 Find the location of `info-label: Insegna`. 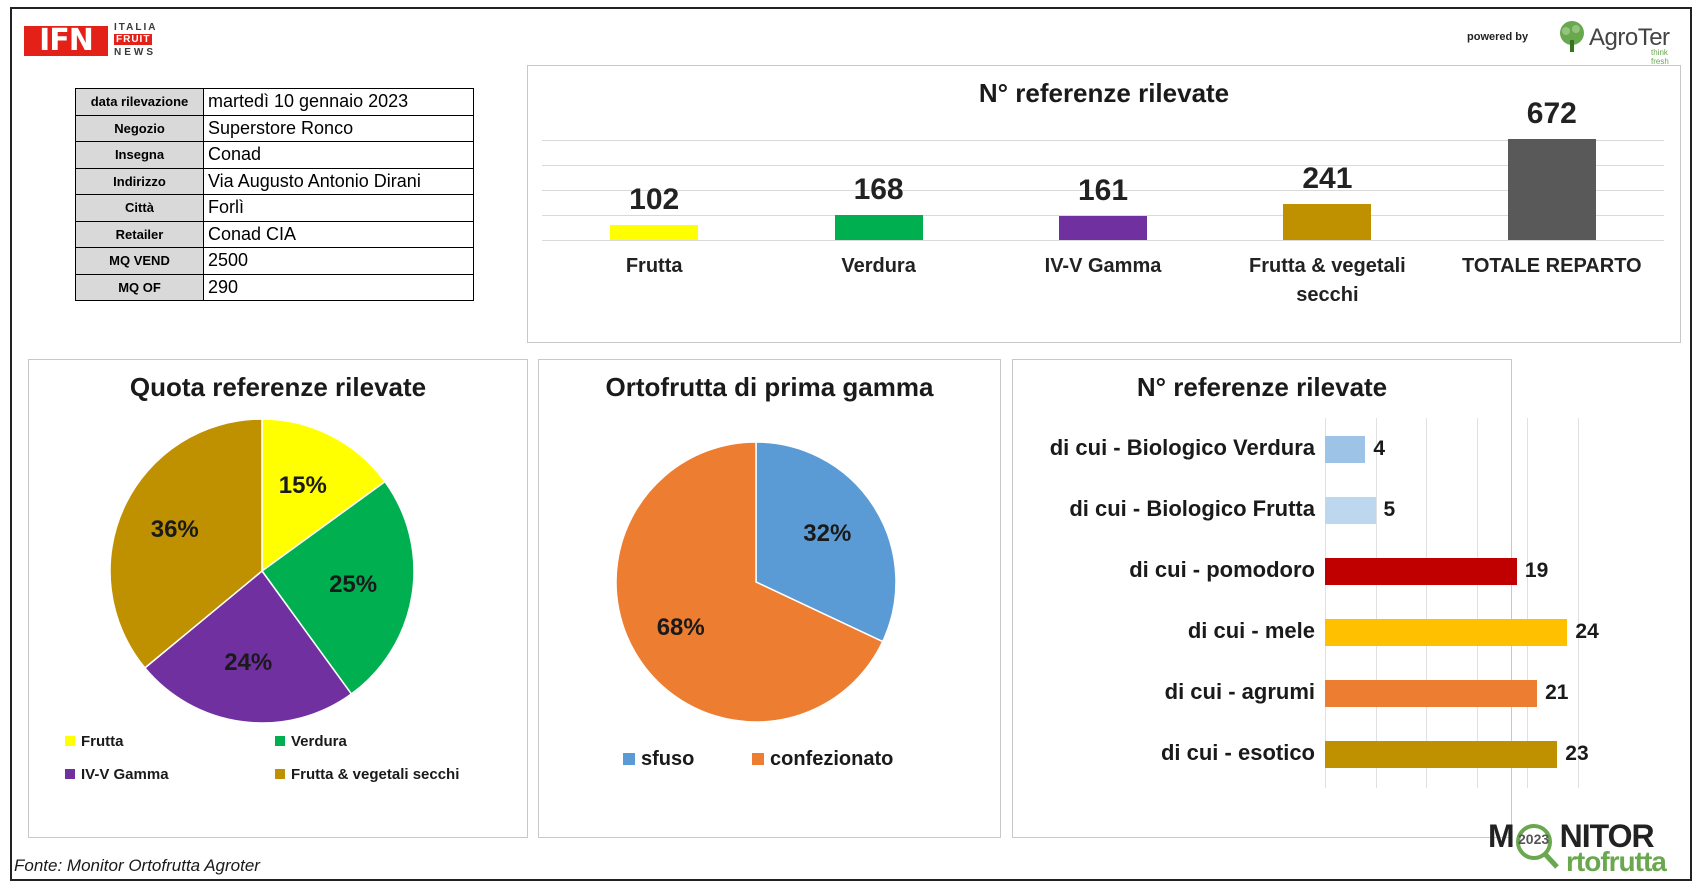

info-label: Insegna is located at coordinates (139, 155).